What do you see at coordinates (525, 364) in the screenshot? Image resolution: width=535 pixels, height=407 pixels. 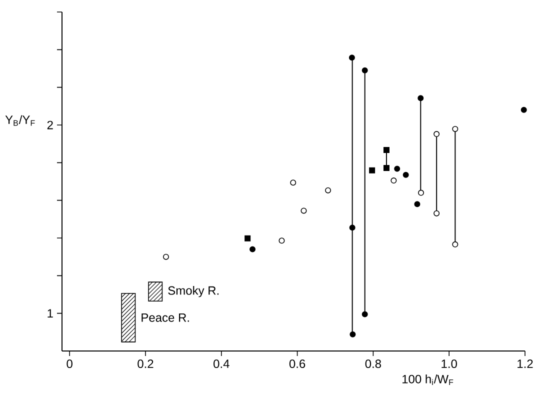 I see `x-tick-label: 1.2` at bounding box center [525, 364].